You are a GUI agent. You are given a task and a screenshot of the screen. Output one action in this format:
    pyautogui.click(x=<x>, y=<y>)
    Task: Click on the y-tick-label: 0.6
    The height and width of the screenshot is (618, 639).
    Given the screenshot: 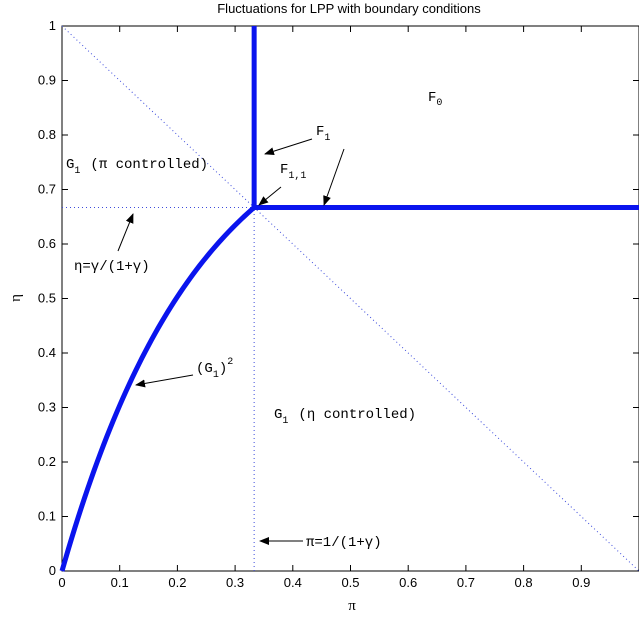 What is the action you would take?
    pyautogui.click(x=47, y=243)
    